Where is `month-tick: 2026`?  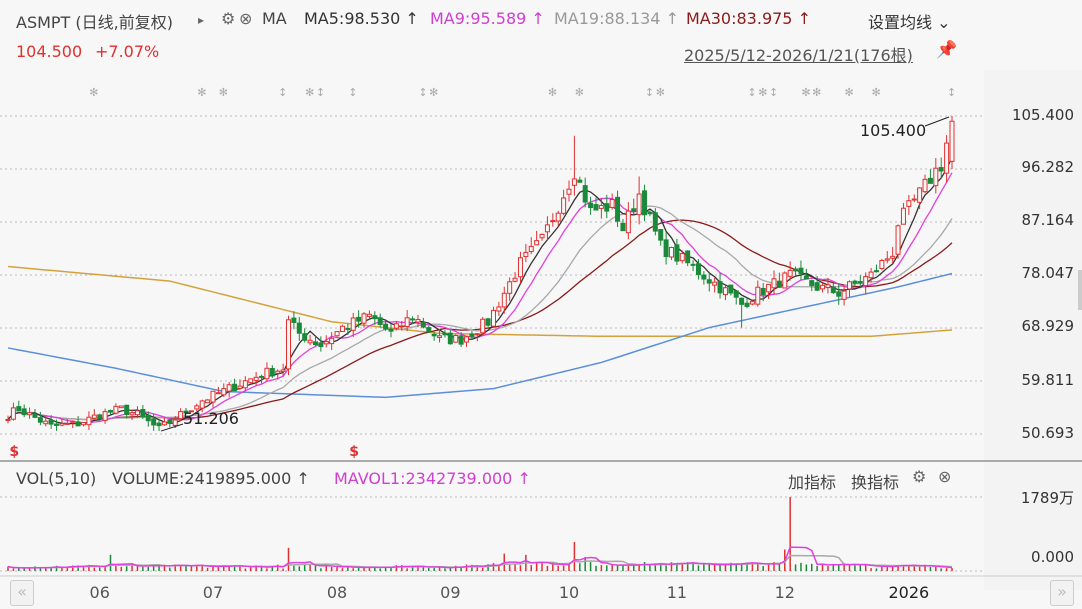 month-tick: 2026 is located at coordinates (909, 592).